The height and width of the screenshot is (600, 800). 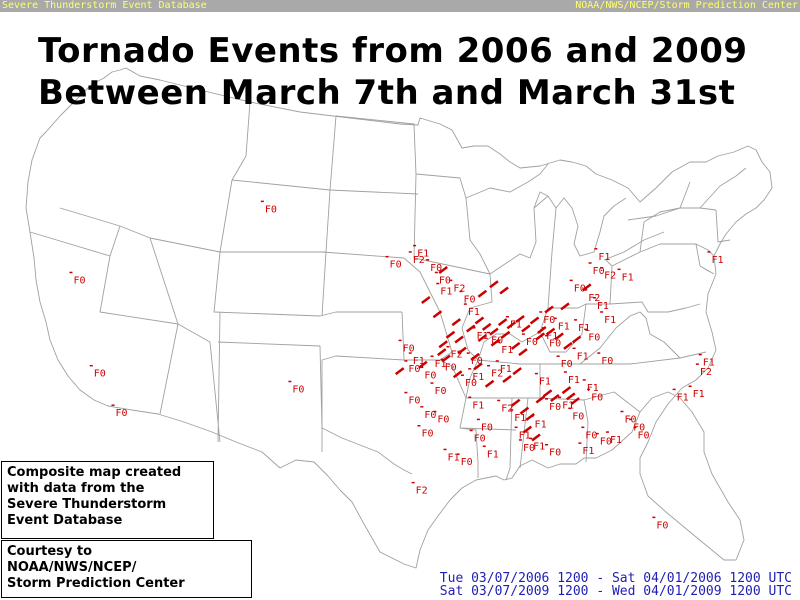 I want to click on credit-box-line: Storm Prediction Center, so click(x=96, y=583).